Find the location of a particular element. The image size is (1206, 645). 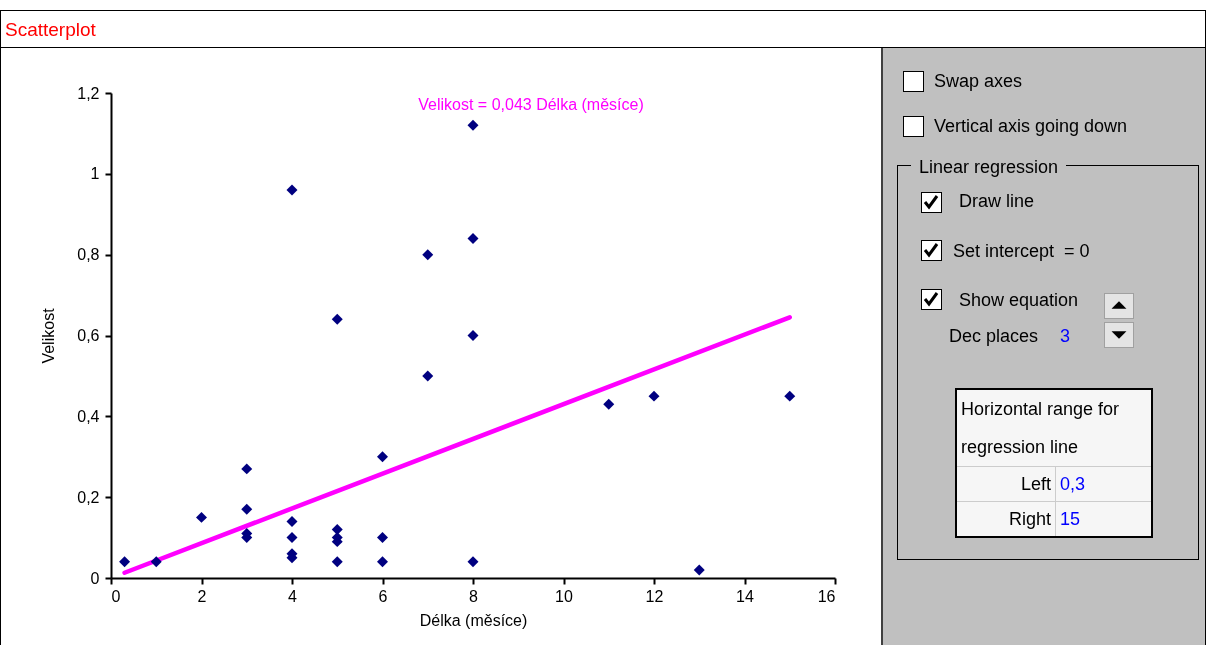

x-tick-label: 2 is located at coordinates (202, 596).